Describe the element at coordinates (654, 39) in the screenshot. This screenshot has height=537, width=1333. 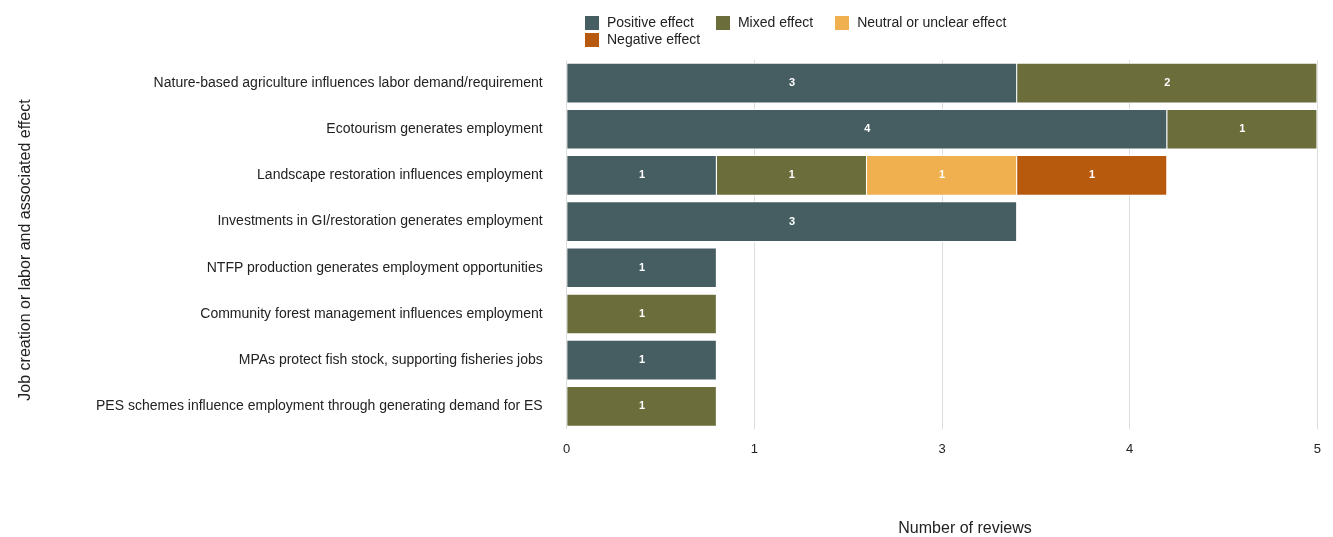
I see `legend-label: Negative effect` at that location.